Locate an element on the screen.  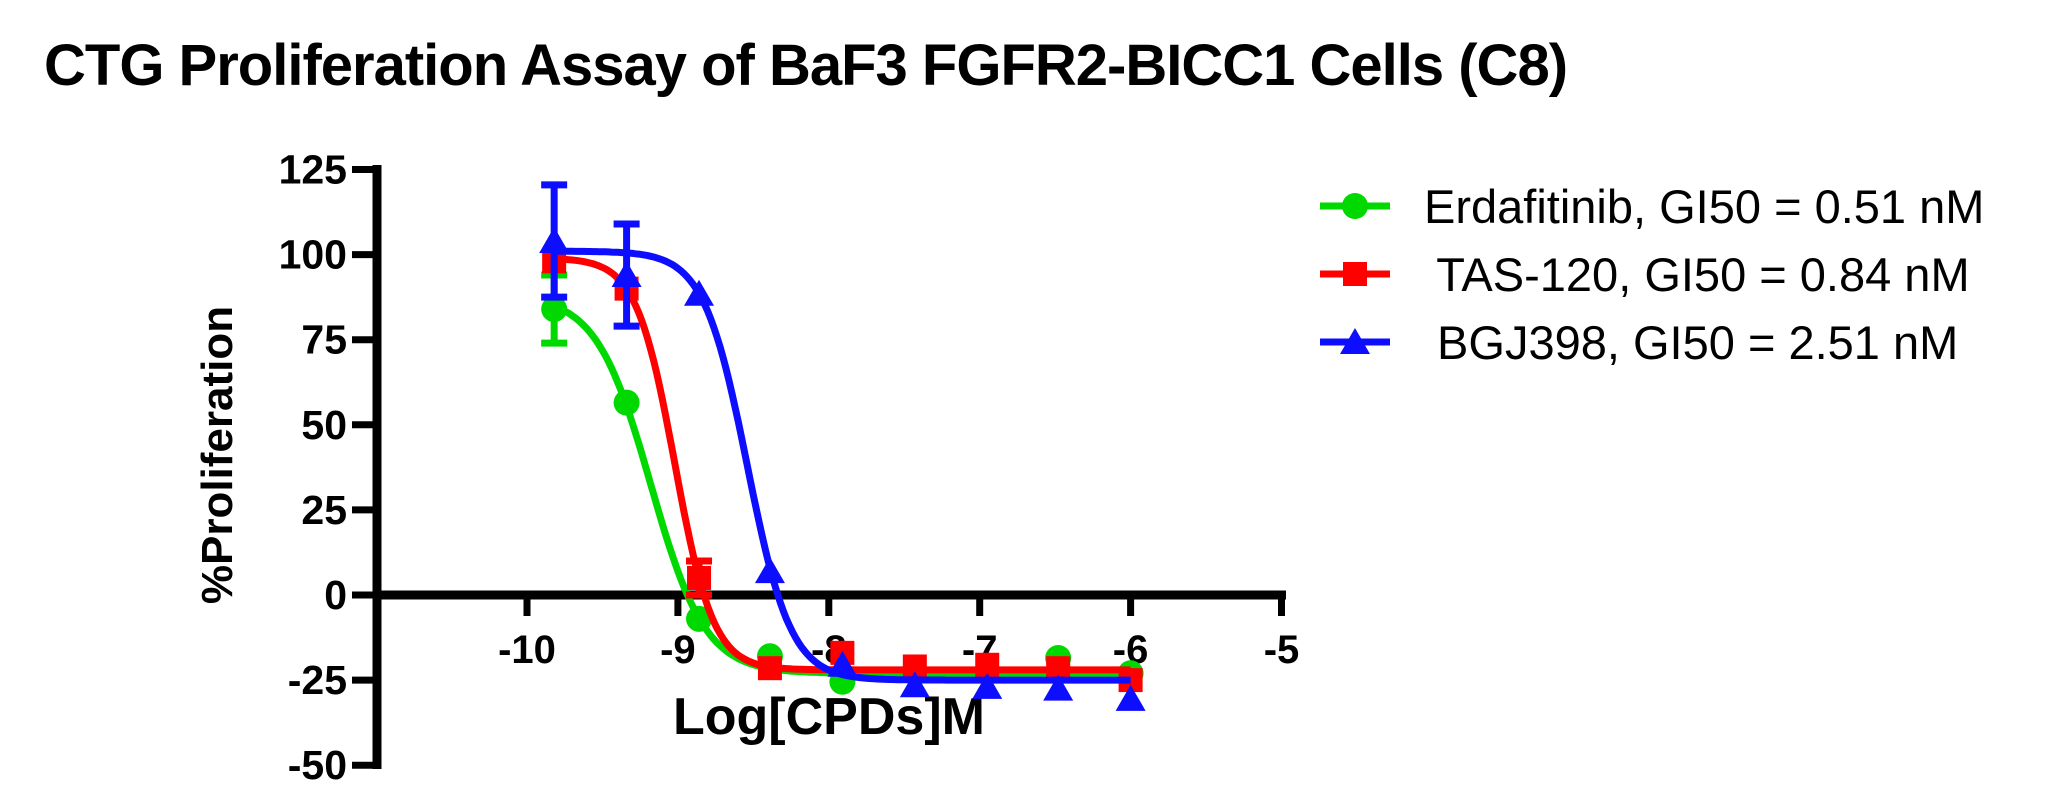
x-tick-label: -10 is located at coordinates (527, 650).